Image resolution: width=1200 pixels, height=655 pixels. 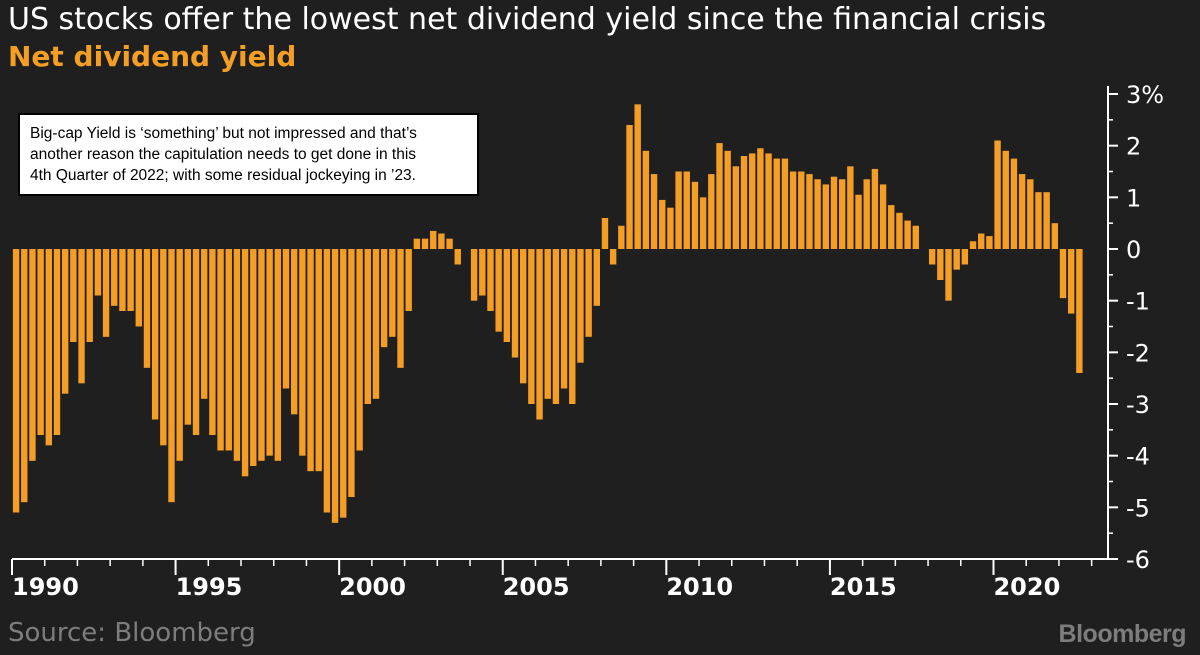 I want to click on x-tick-label: 2010, so click(x=699, y=587).